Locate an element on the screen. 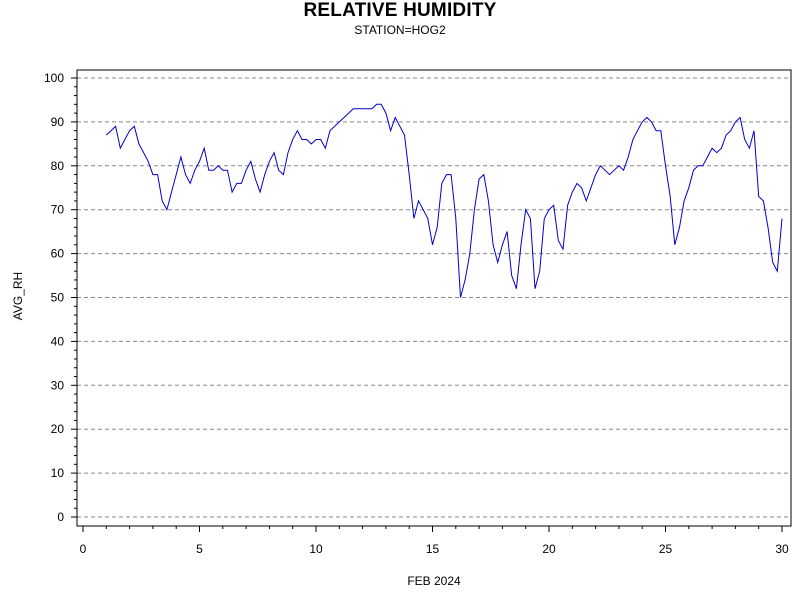 The height and width of the screenshot is (600, 800). y-axis-ticks: 0 10 20 30 40 50 60 70 80 90 100 is located at coordinates (60, 297).